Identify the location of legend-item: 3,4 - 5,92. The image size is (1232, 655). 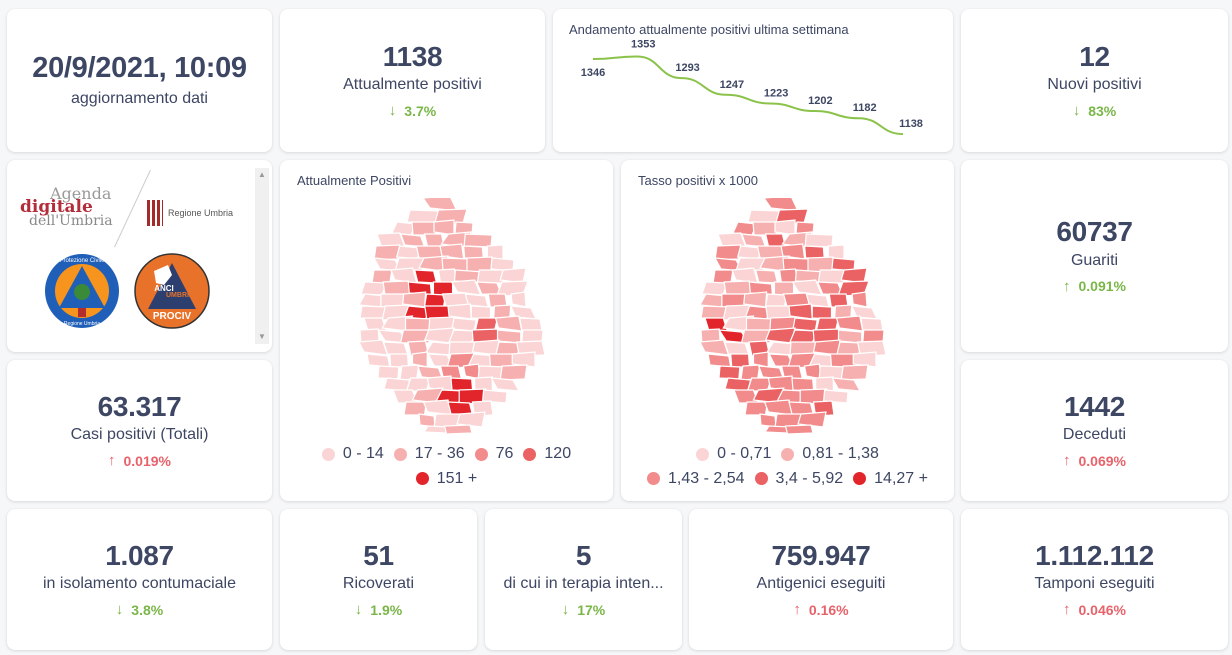
(798, 479).